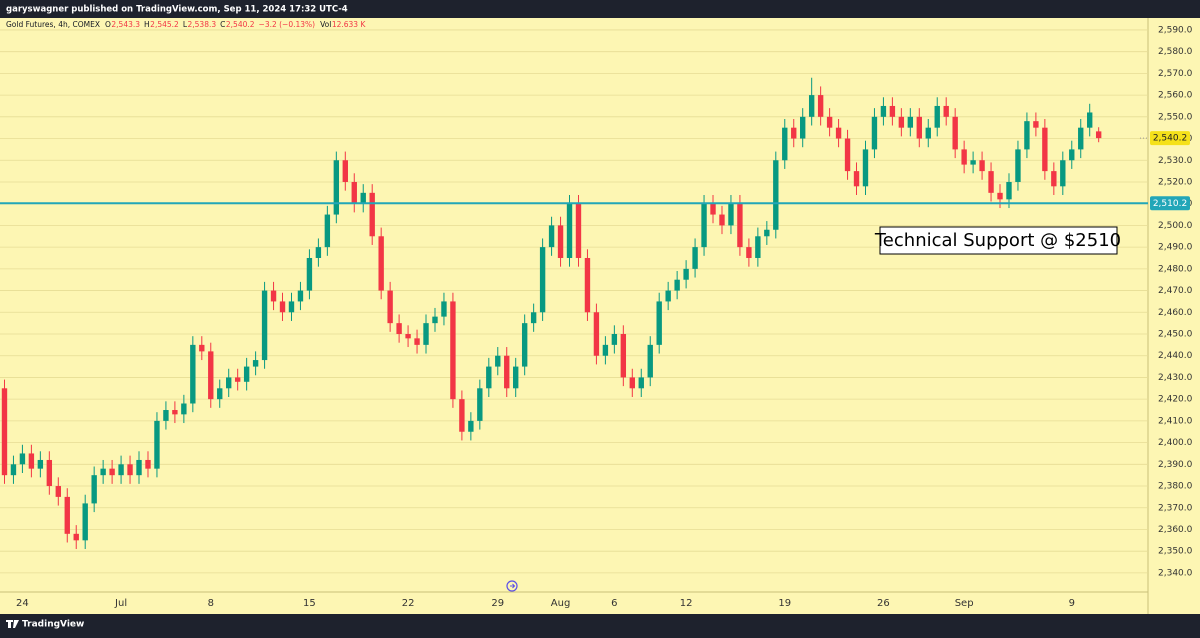 This screenshot has height=638, width=1200. What do you see at coordinates (325, 24) in the screenshot?
I see `legend-text: Vol` at bounding box center [325, 24].